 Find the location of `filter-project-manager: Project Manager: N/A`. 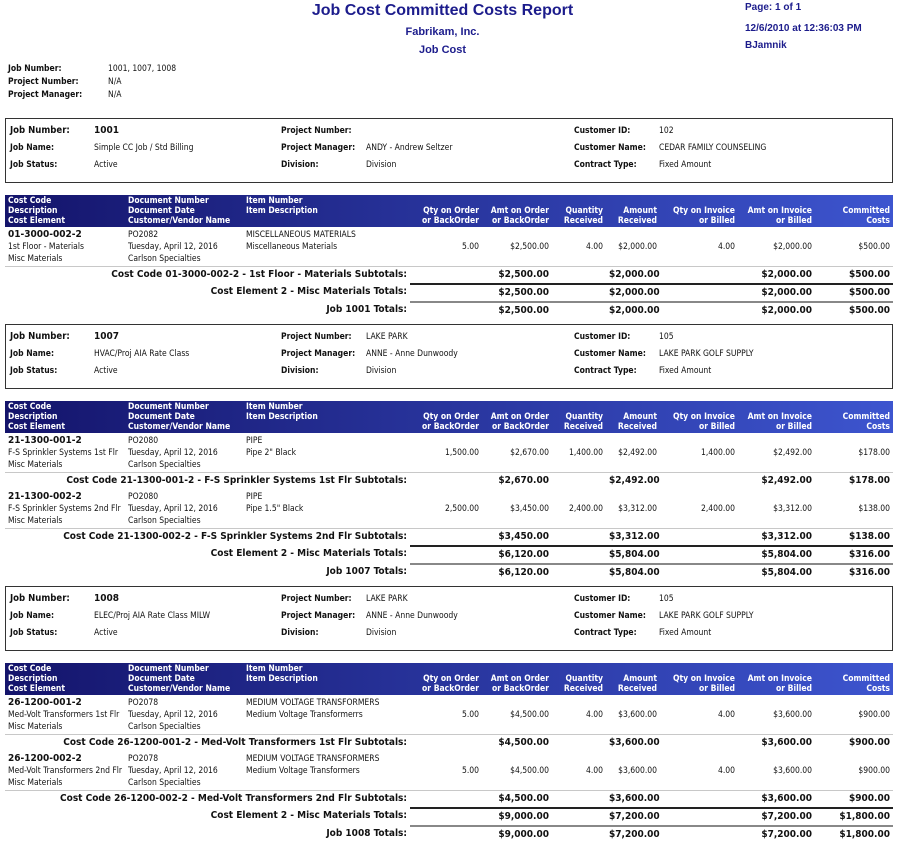

filter-project-manager: Project Manager: N/A is located at coordinates (92, 95).